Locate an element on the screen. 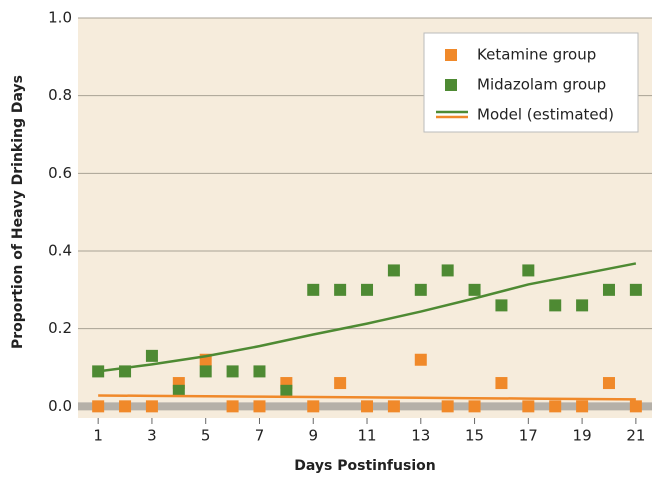 The width and height of the screenshot is (652, 477). model-line is located at coordinates (367, 397).